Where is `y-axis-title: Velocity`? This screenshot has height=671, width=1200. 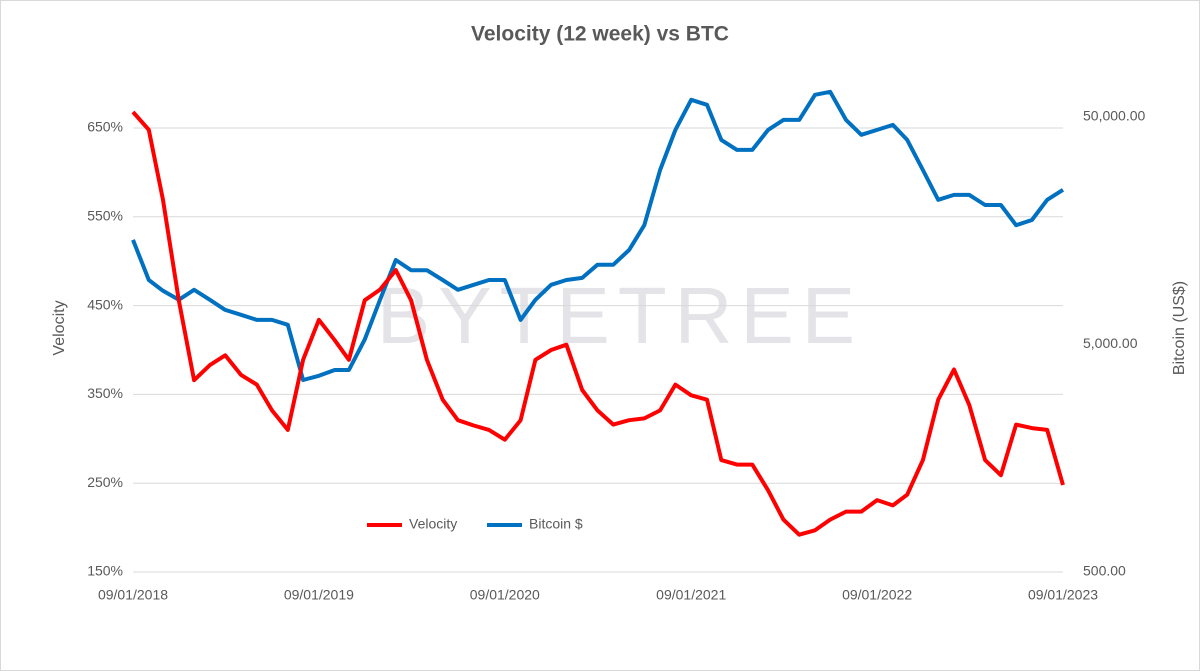 y-axis-title: Velocity is located at coordinates (59, 327).